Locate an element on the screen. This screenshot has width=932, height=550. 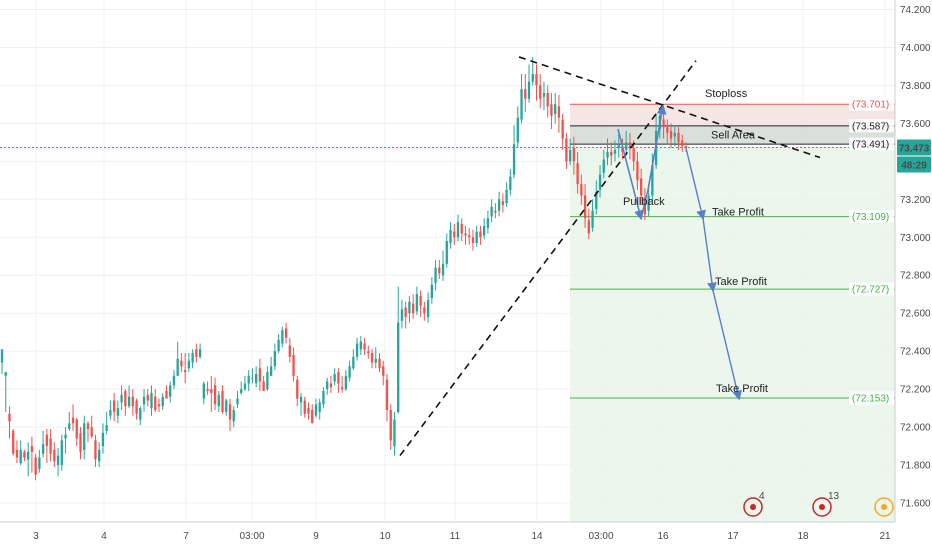
time-axis: 3 4 7 03:00 9 10 11 14 03:00 16 17 18 21 is located at coordinates (466, 535).